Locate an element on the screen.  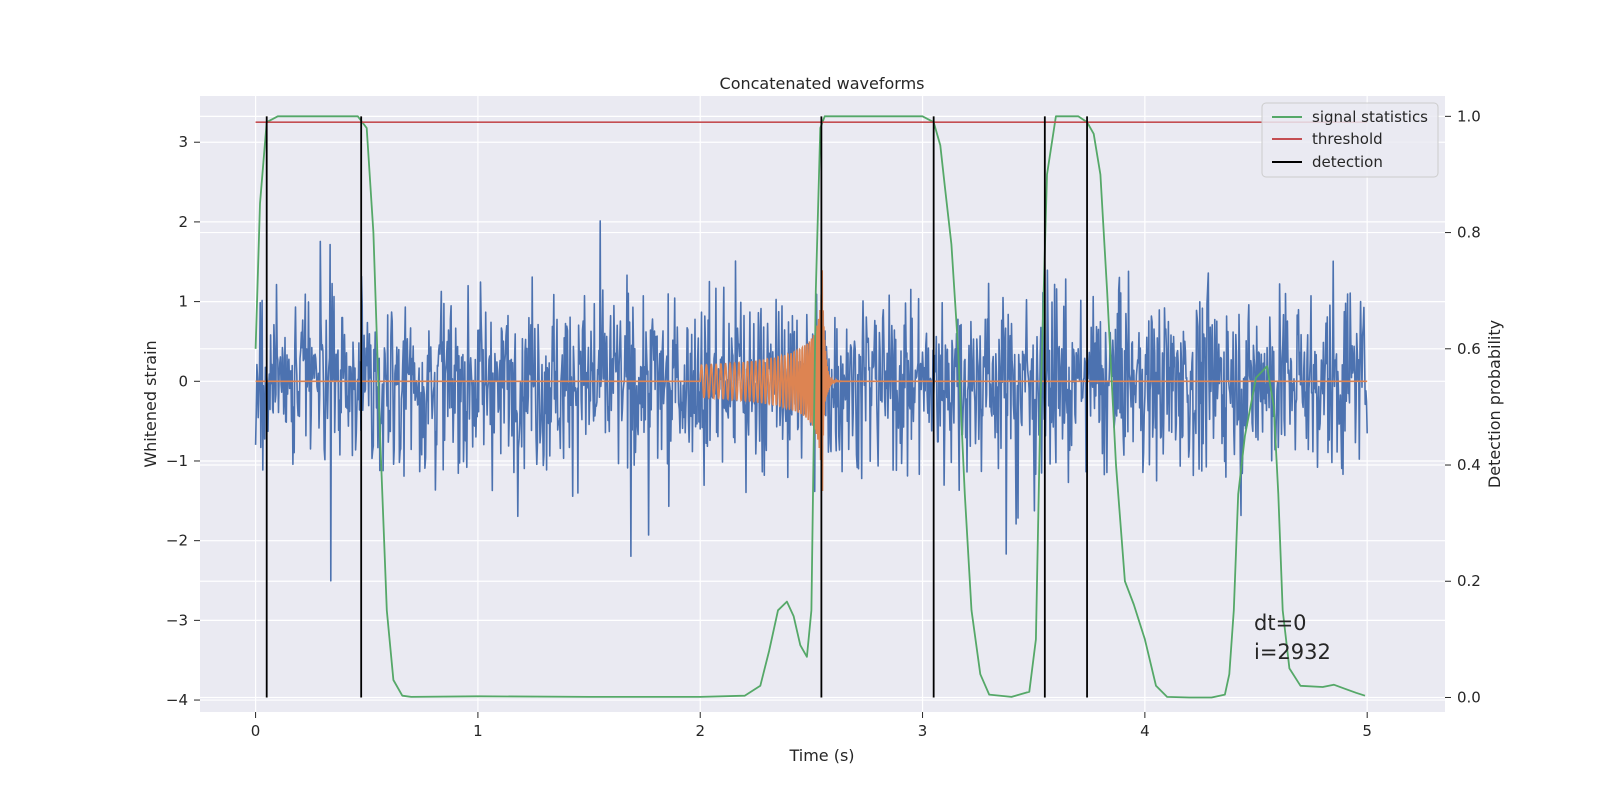
legend-label-detection: detection is located at coordinates (1347, 162).